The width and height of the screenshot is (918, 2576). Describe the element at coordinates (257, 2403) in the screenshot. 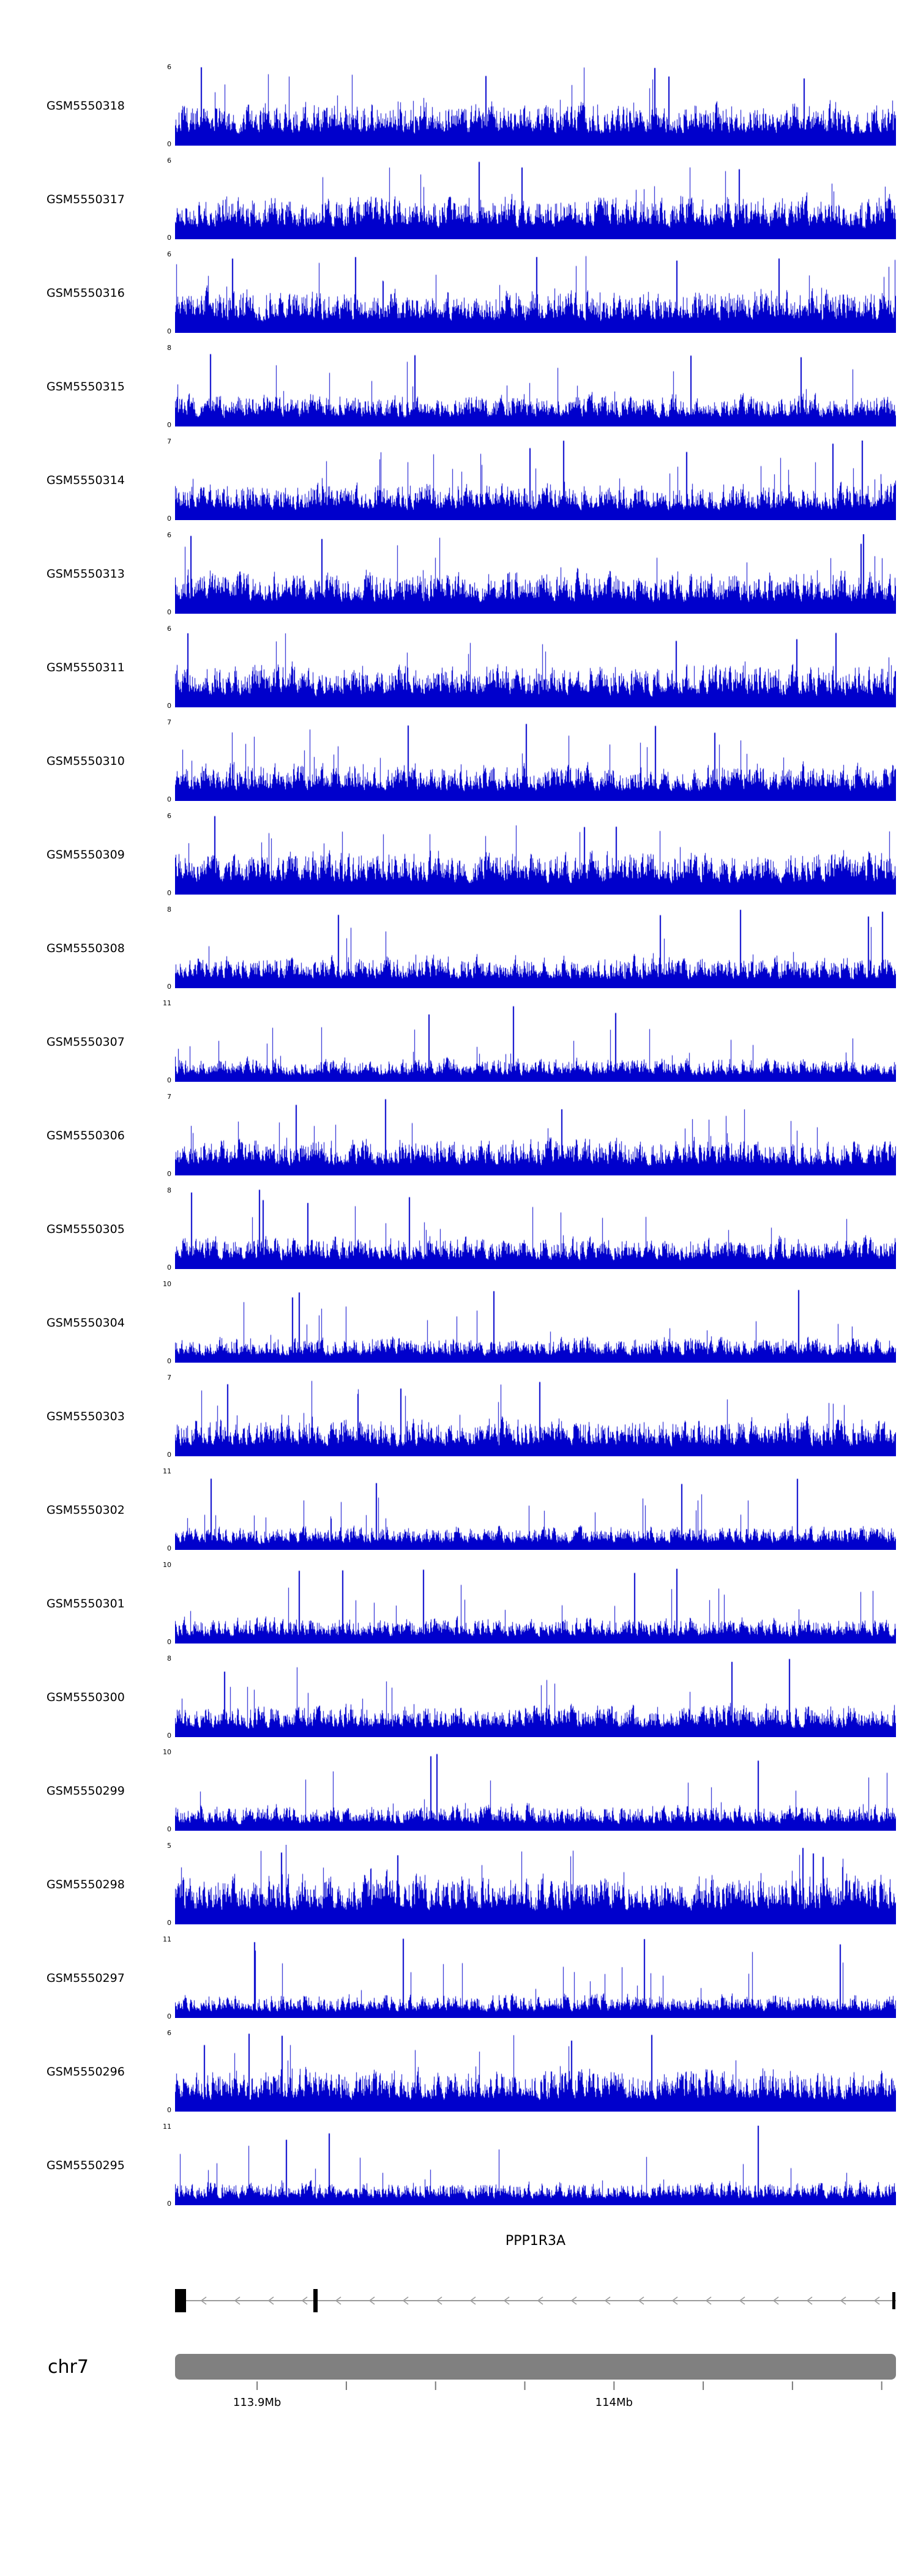

I see `axis-tick-label: 113.9Mb` at that location.